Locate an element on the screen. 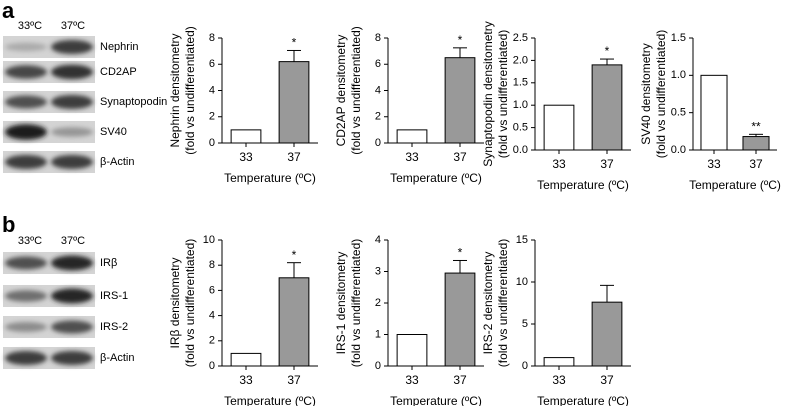 The height and width of the screenshot is (406, 794). y-tick-label: 2.5 is located at coordinates (520, 38).